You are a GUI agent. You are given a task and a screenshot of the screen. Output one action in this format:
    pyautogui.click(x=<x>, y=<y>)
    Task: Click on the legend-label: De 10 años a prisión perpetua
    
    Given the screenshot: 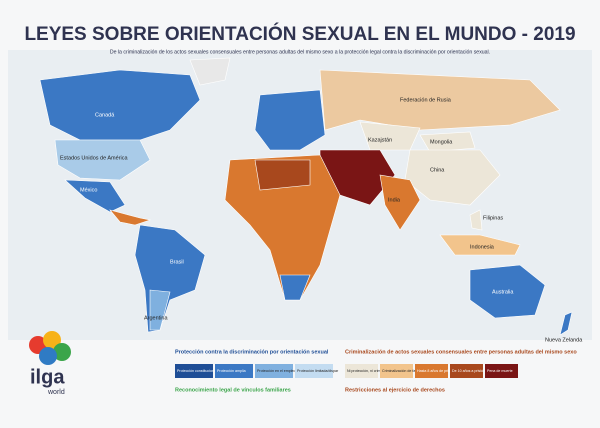 What is the action you would take?
    pyautogui.click(x=476, y=371)
    